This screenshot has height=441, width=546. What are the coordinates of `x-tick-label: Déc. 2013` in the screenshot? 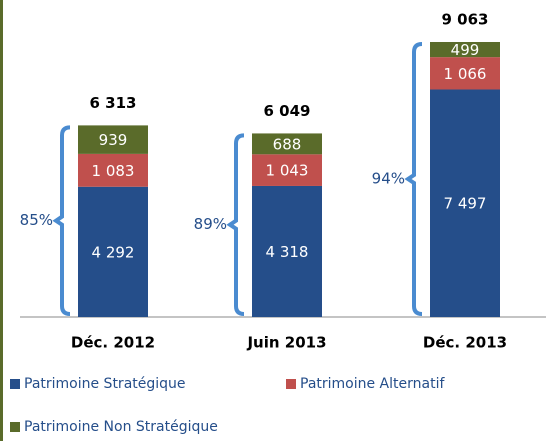 It's located at (465, 343).